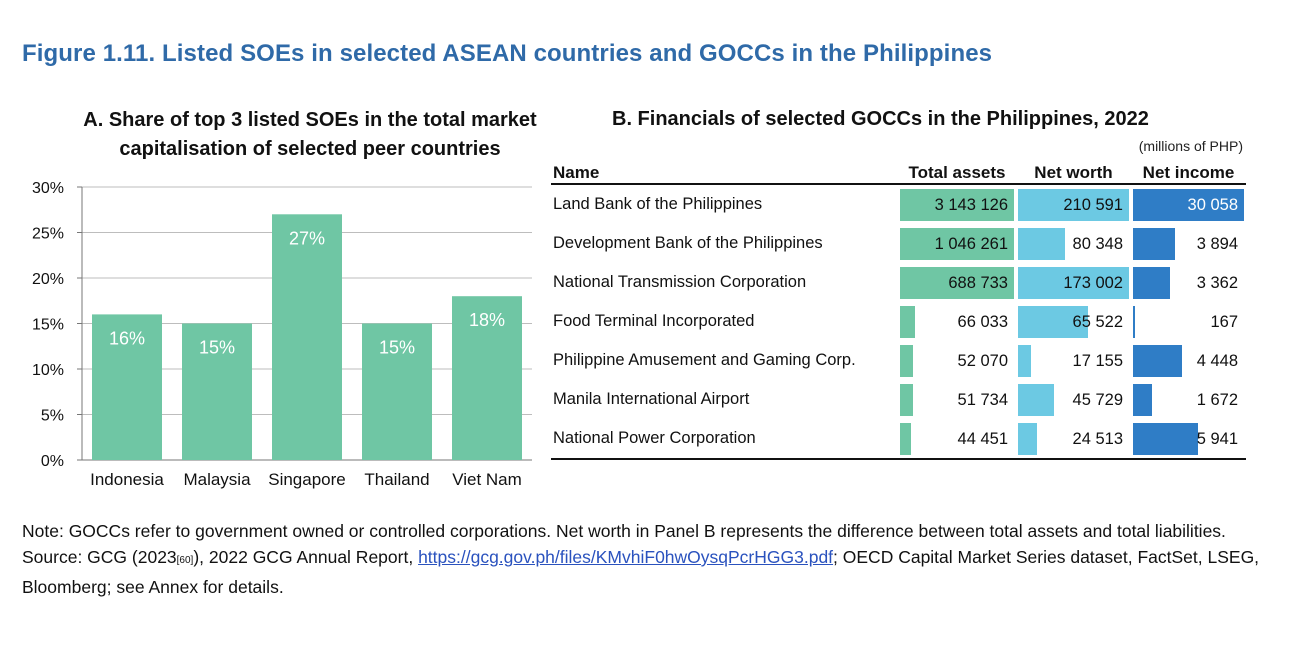  I want to click on net-worth-cell: 24 513, so click(1073, 439).